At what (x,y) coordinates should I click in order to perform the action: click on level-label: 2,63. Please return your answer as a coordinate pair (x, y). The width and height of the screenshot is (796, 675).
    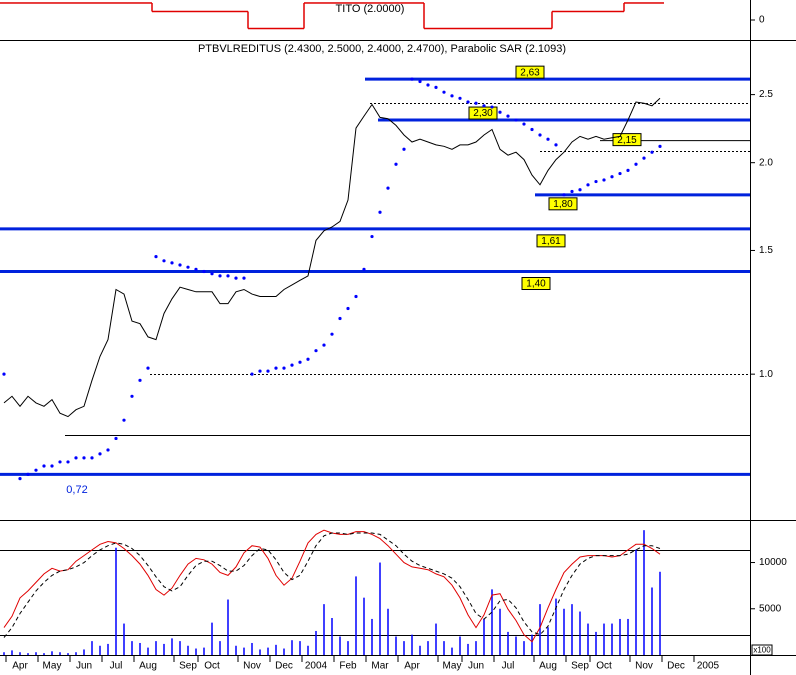
    Looking at the image, I should click on (530, 72).